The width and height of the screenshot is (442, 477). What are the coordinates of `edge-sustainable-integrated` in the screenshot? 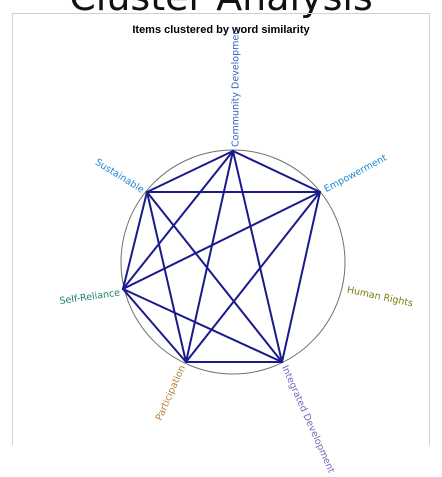 It's located at (214, 277).